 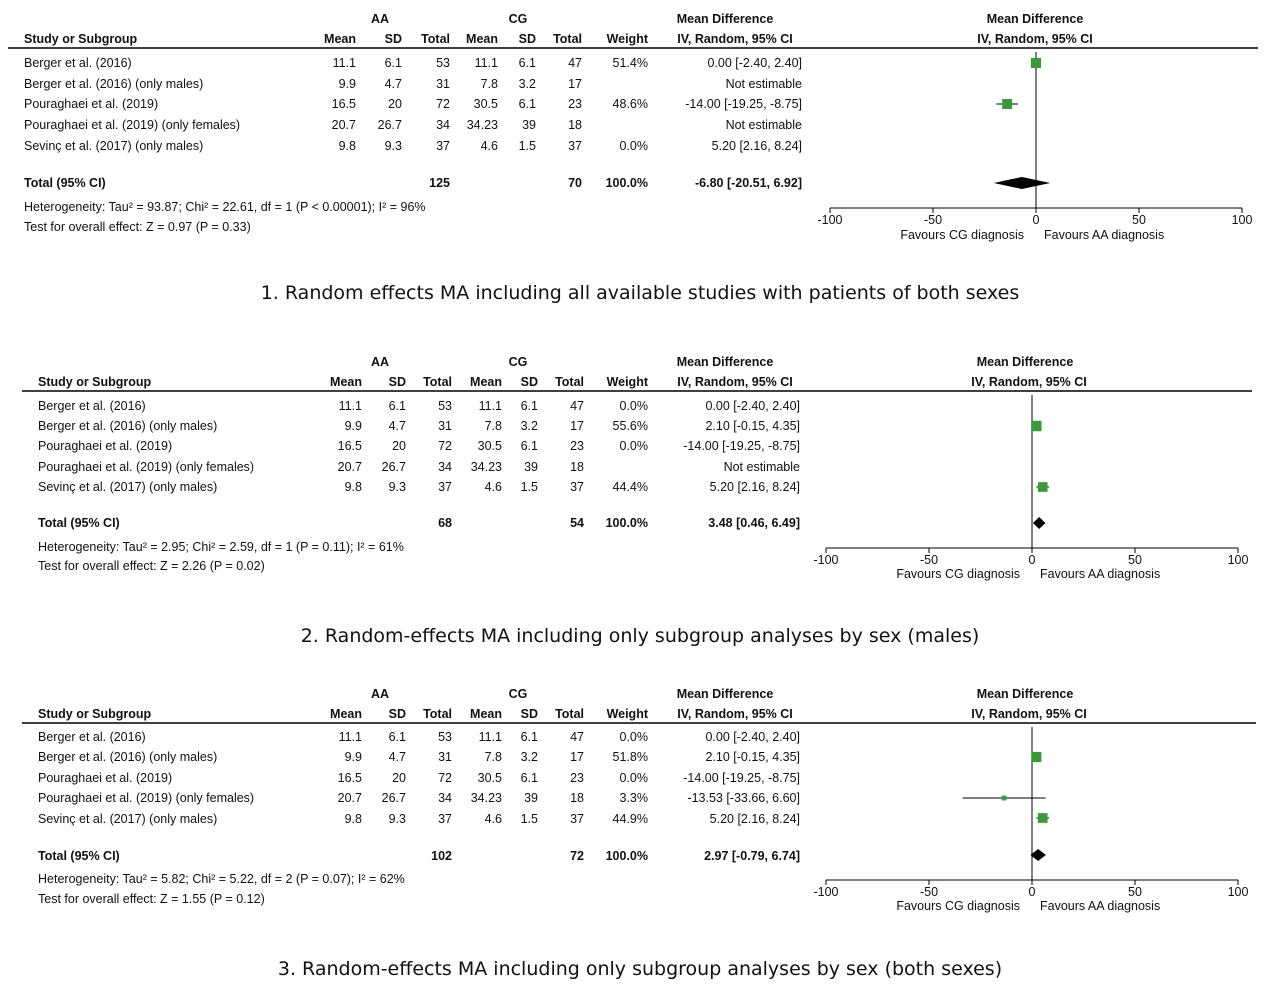 I want to click on x-tick-label: 50, so click(x=1139, y=220).